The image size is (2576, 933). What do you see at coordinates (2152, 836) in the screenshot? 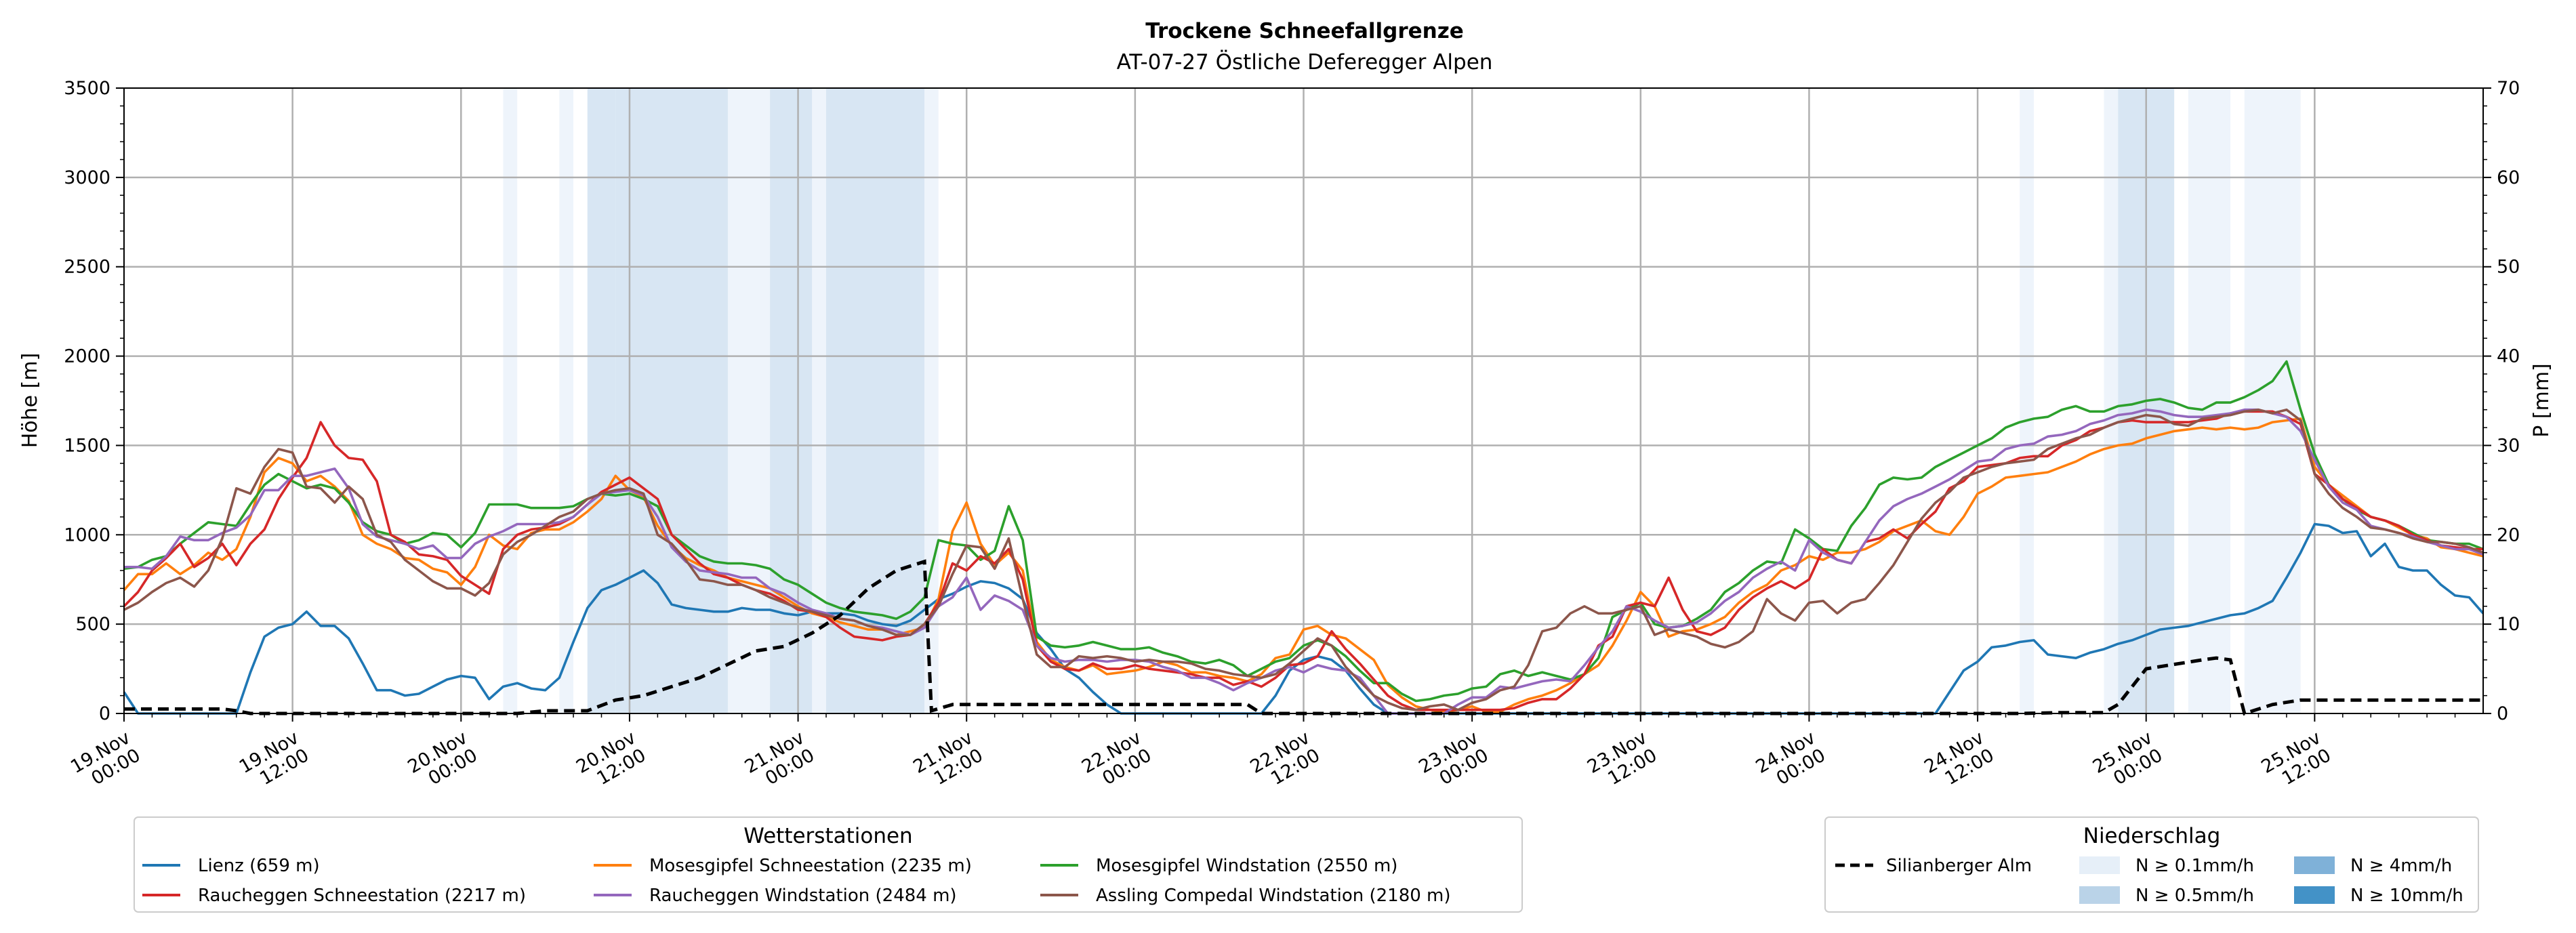
I see `legend-precip-title: Niederschlag` at bounding box center [2152, 836].